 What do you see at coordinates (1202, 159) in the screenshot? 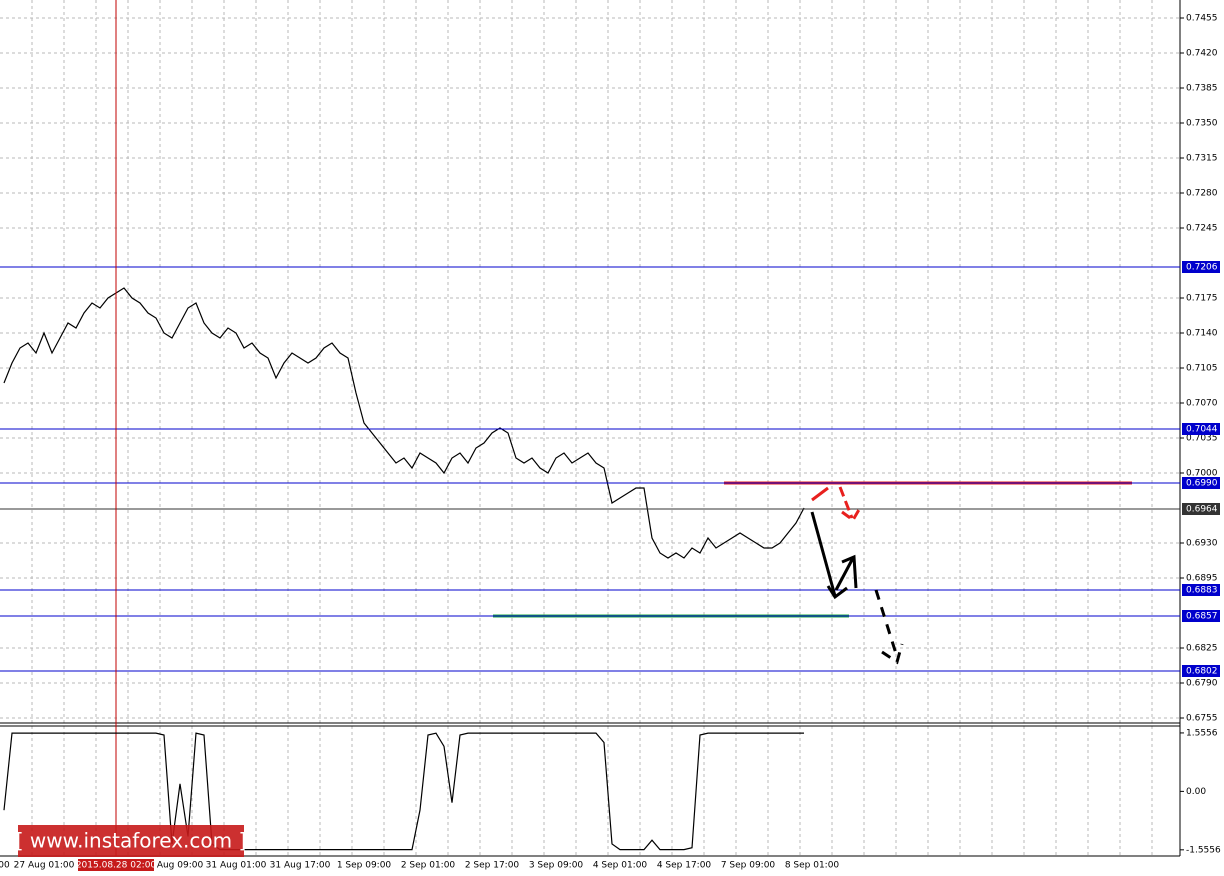
I see `y-tick-label: 0.7315` at bounding box center [1202, 159].